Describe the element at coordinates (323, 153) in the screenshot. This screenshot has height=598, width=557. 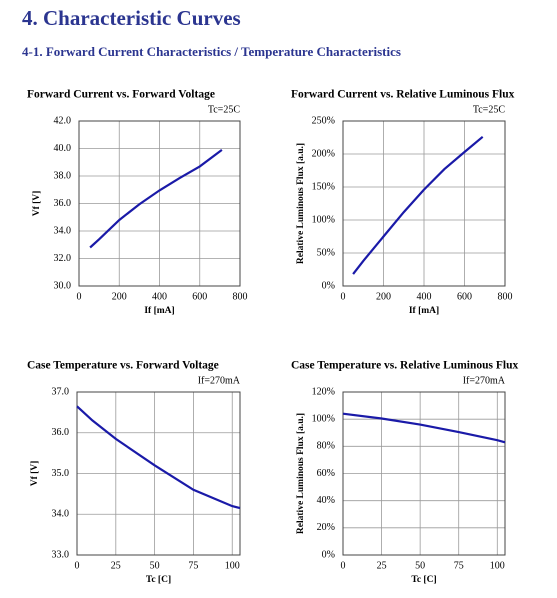
I see `y-tick-label: 200%` at that location.